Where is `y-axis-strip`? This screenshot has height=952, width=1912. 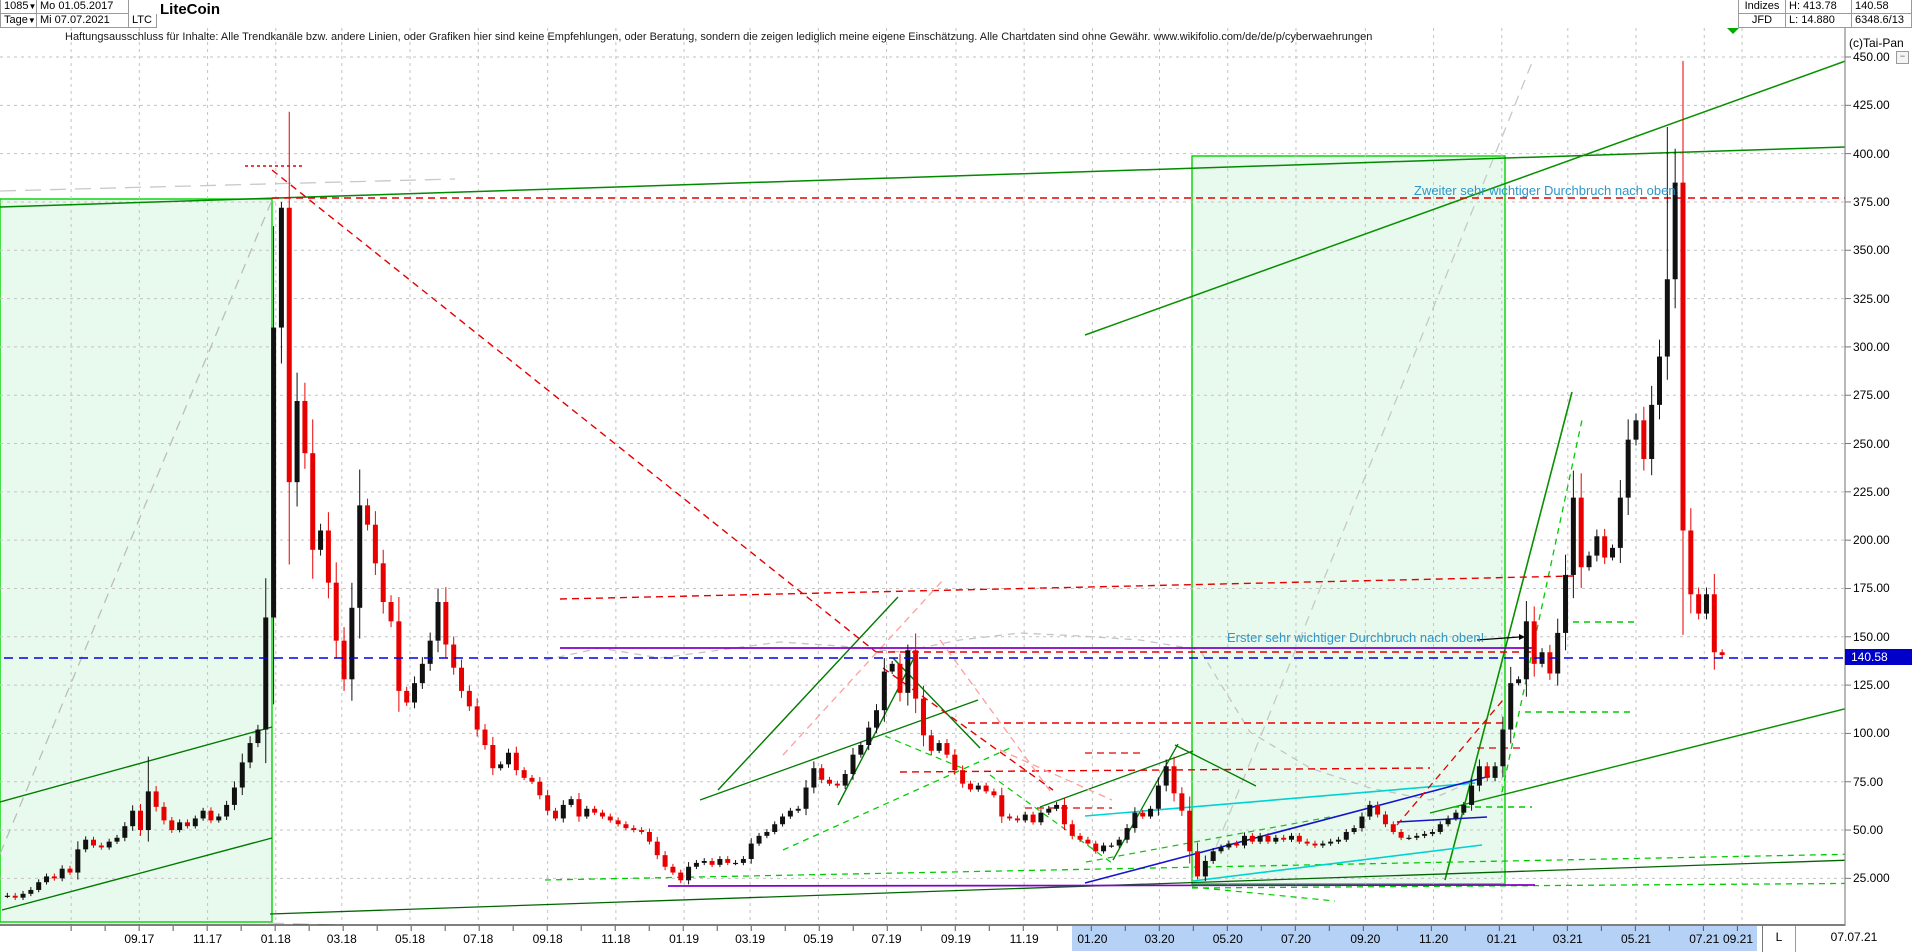 y-axis-strip is located at coordinates (1878, 476).